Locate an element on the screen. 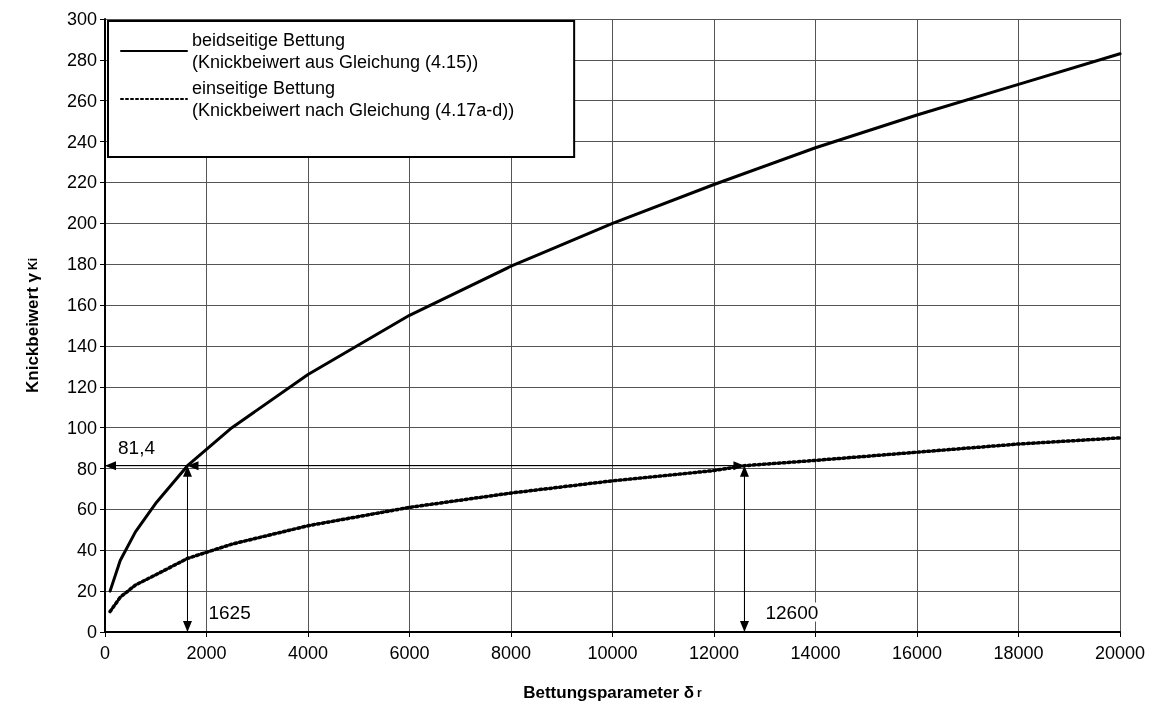 This screenshot has height=719, width=1161. y-tick-label: 240 is located at coordinates (81, 141).